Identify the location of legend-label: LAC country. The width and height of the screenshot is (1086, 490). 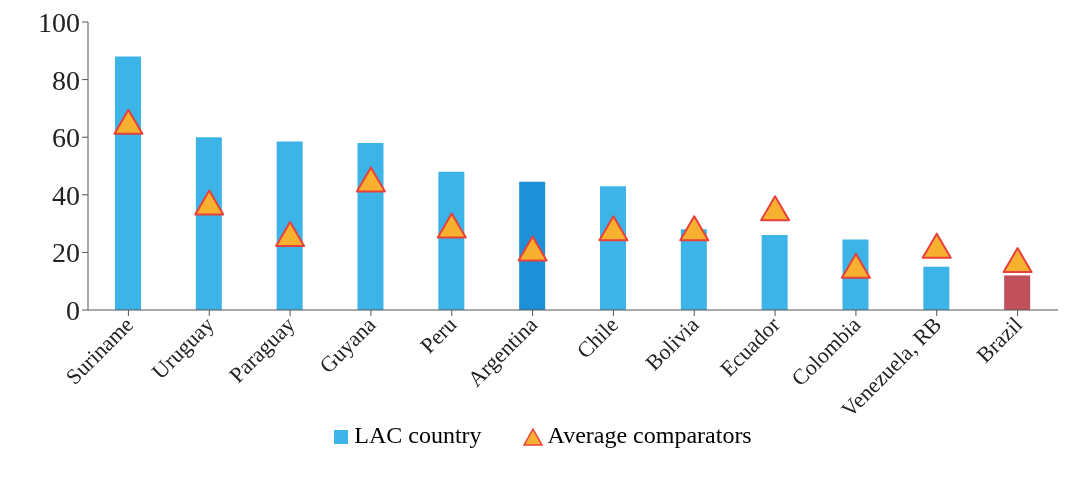
(417, 435).